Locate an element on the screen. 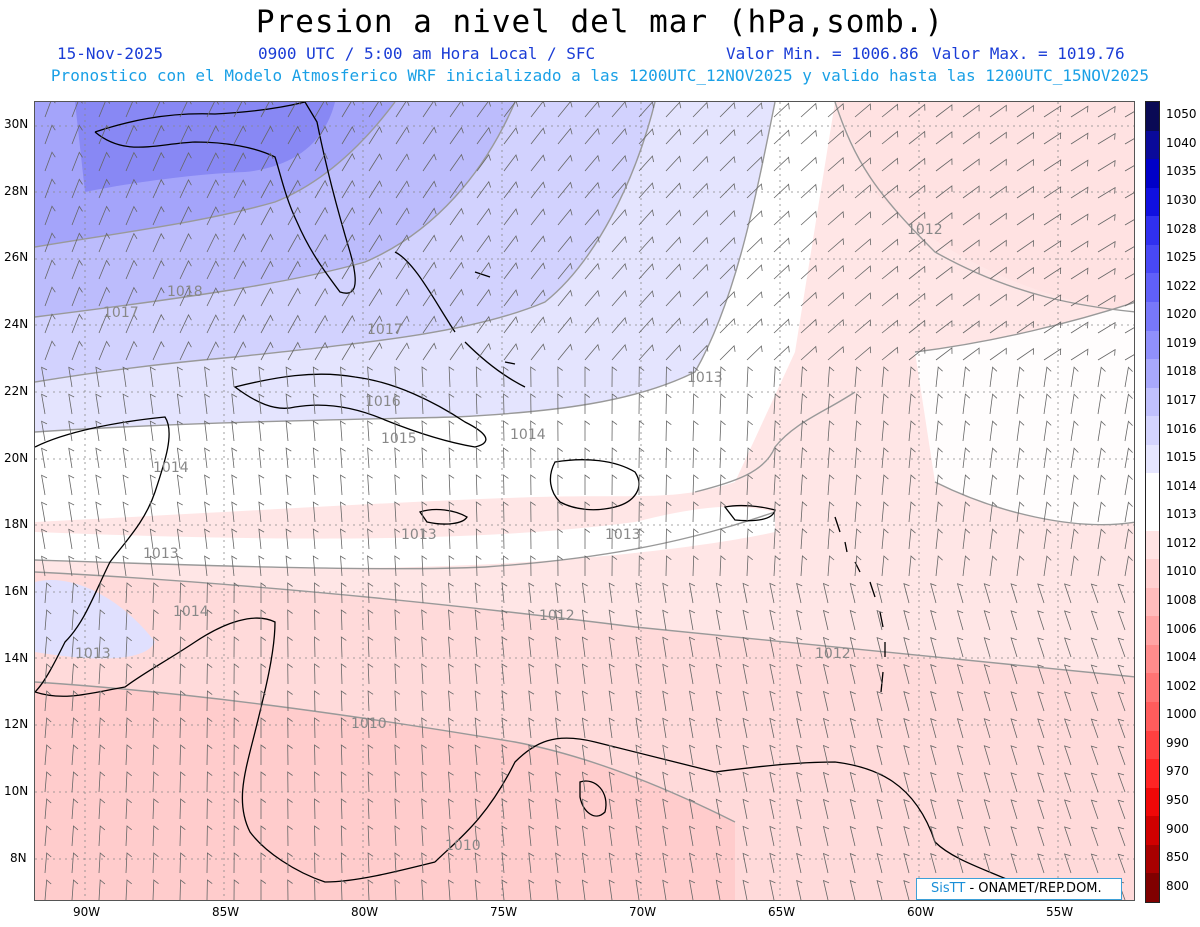 This screenshot has width=1200, height=927. colorbar-label: 1018 is located at coordinates (1181, 371).